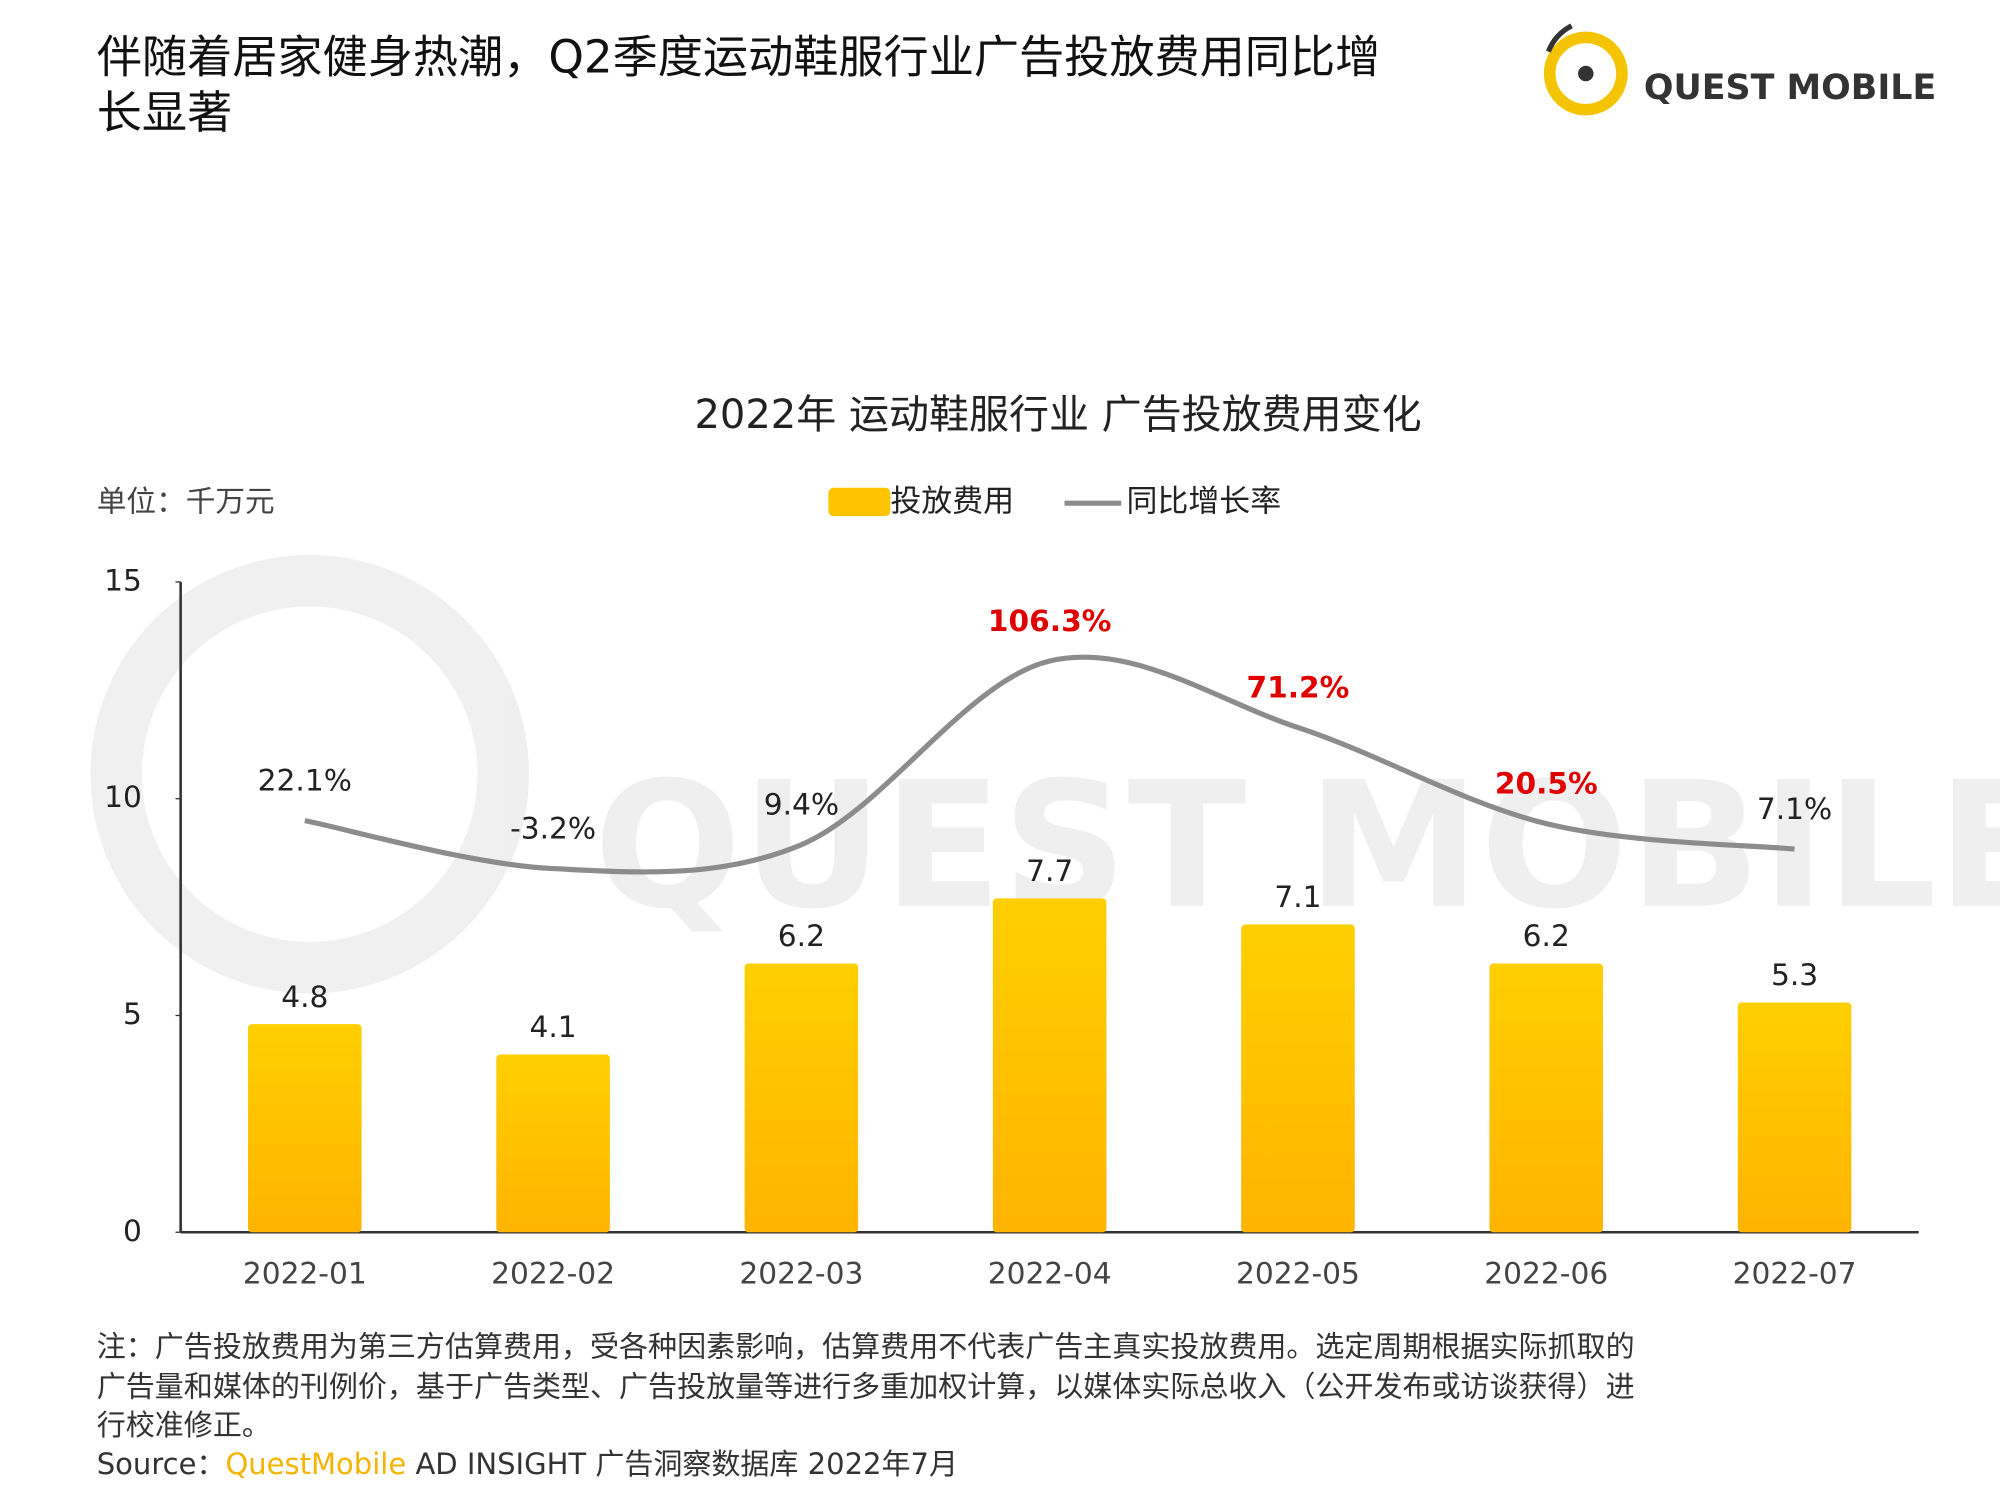 The width and height of the screenshot is (2000, 1500). What do you see at coordinates (164, 112) in the screenshot?
I see `page-title: 长显著` at bounding box center [164, 112].